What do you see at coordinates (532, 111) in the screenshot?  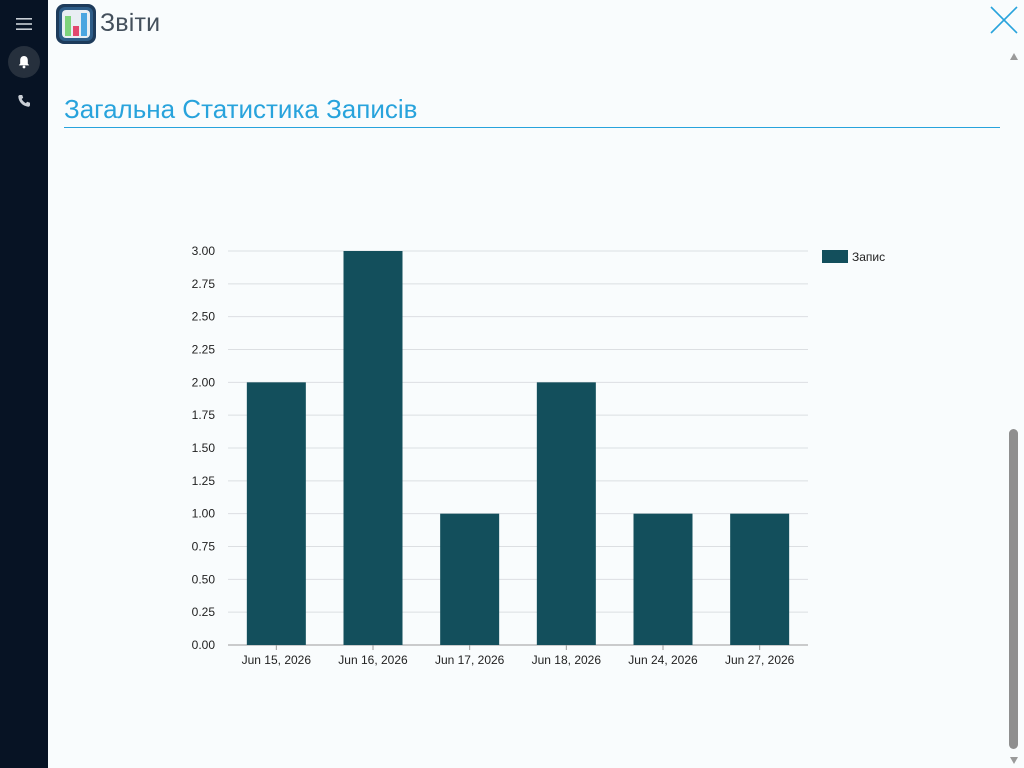 I see `section-title: Загальна Статистика Записів` at bounding box center [532, 111].